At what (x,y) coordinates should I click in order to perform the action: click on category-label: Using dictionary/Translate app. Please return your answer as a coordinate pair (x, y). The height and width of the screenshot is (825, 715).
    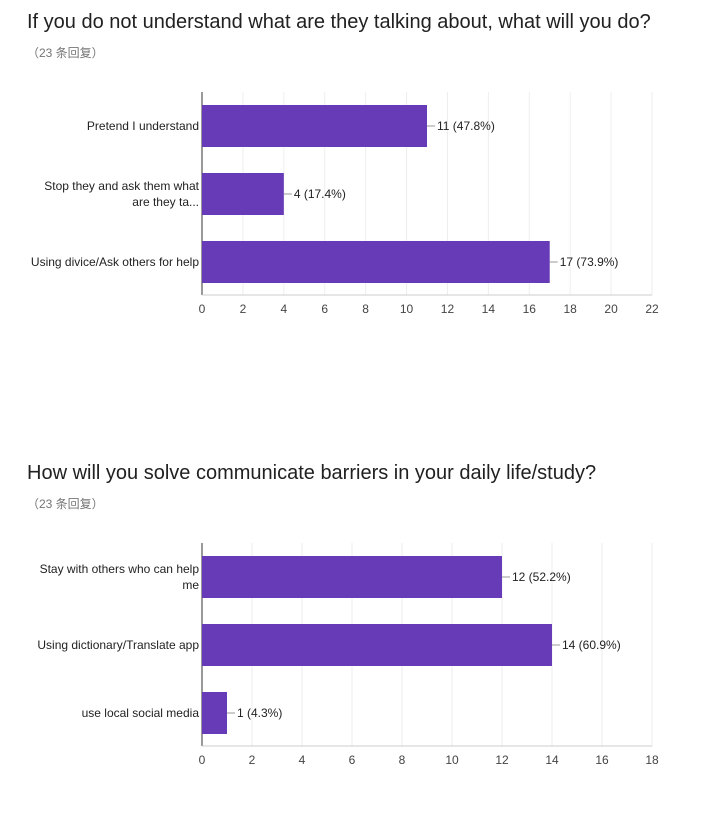
    Looking at the image, I should click on (118, 645).